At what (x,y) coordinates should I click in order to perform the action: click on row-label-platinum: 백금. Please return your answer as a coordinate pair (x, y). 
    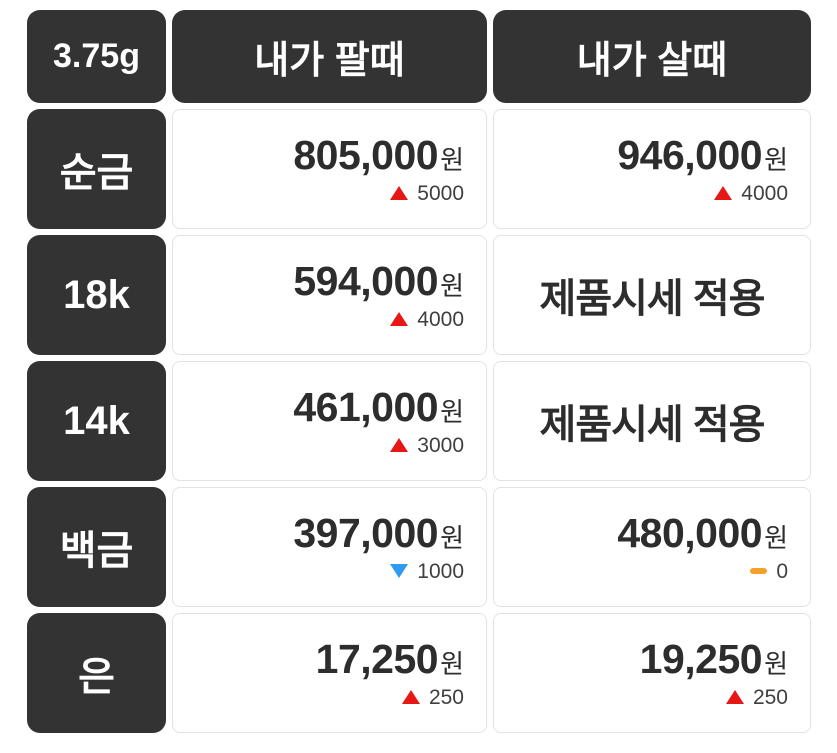
    Looking at the image, I should click on (96, 547).